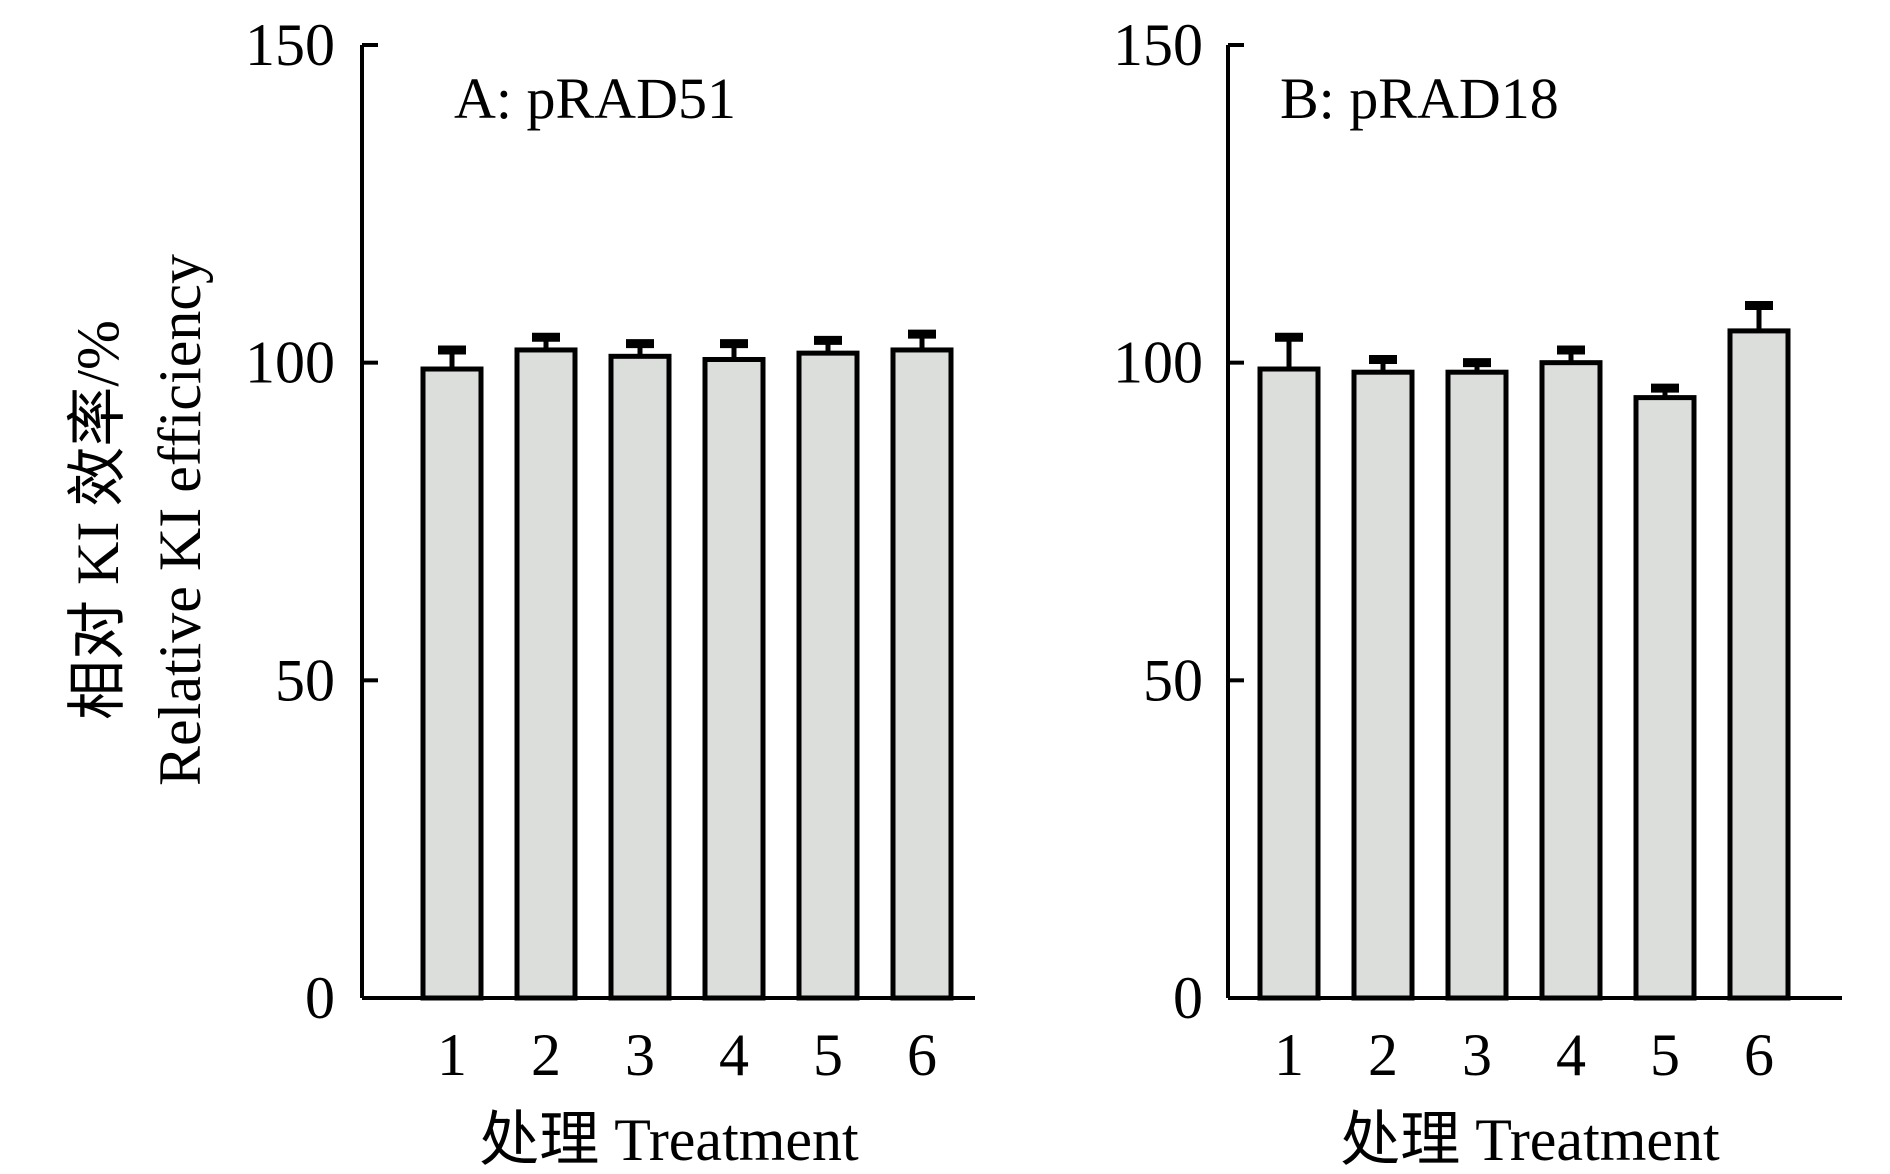 The image size is (1890, 1174). What do you see at coordinates (305, 680) in the screenshot?
I see `panel-a-y-tick-label: 50` at bounding box center [305, 680].